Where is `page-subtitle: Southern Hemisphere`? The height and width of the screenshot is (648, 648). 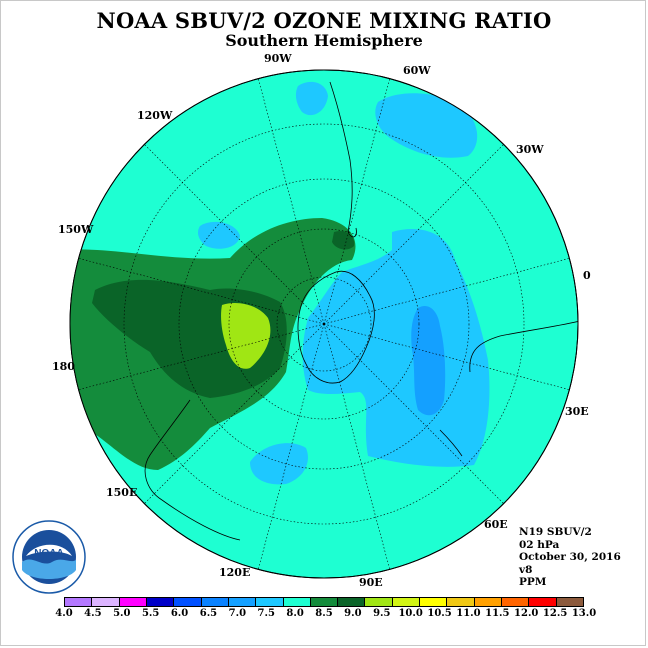
page-subtitle: Southern Hemisphere is located at coordinates (324, 40).